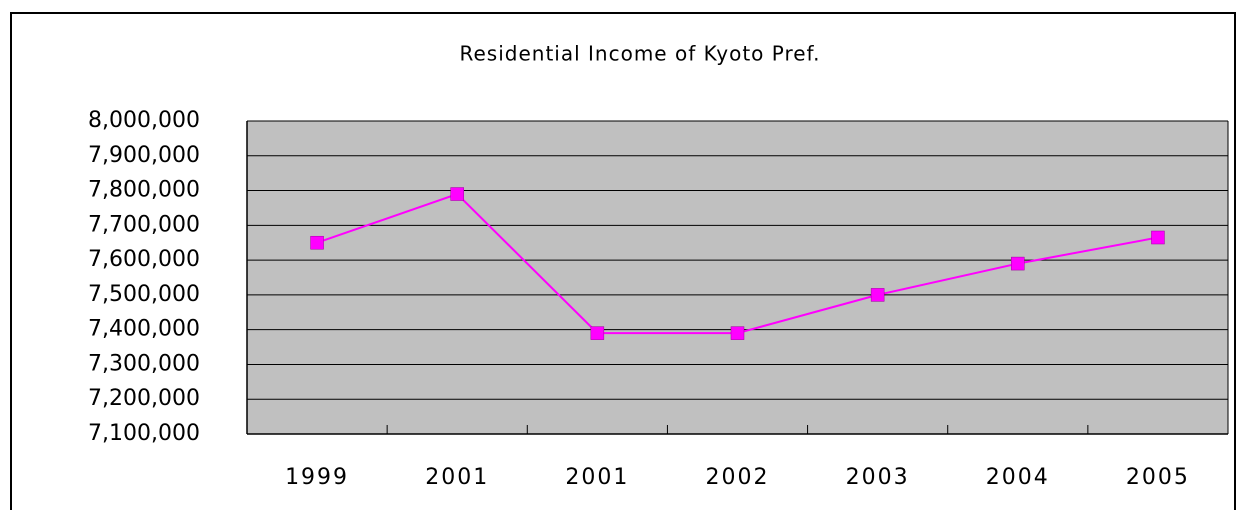 The image size is (1241, 510). I want to click on x-tick-label: 2005, so click(1158, 477).